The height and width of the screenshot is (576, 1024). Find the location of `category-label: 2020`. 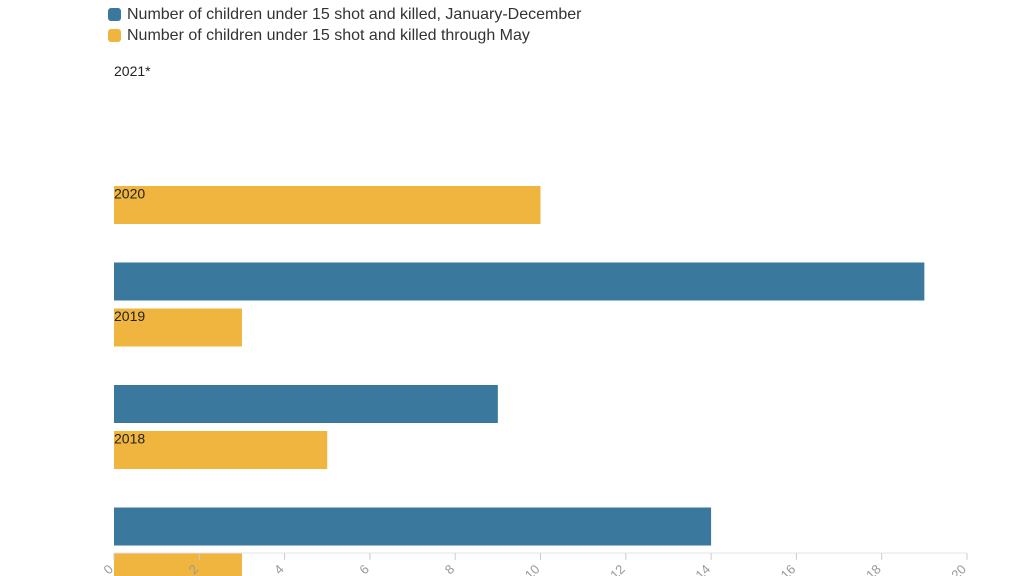

category-label: 2020 is located at coordinates (129, 194).